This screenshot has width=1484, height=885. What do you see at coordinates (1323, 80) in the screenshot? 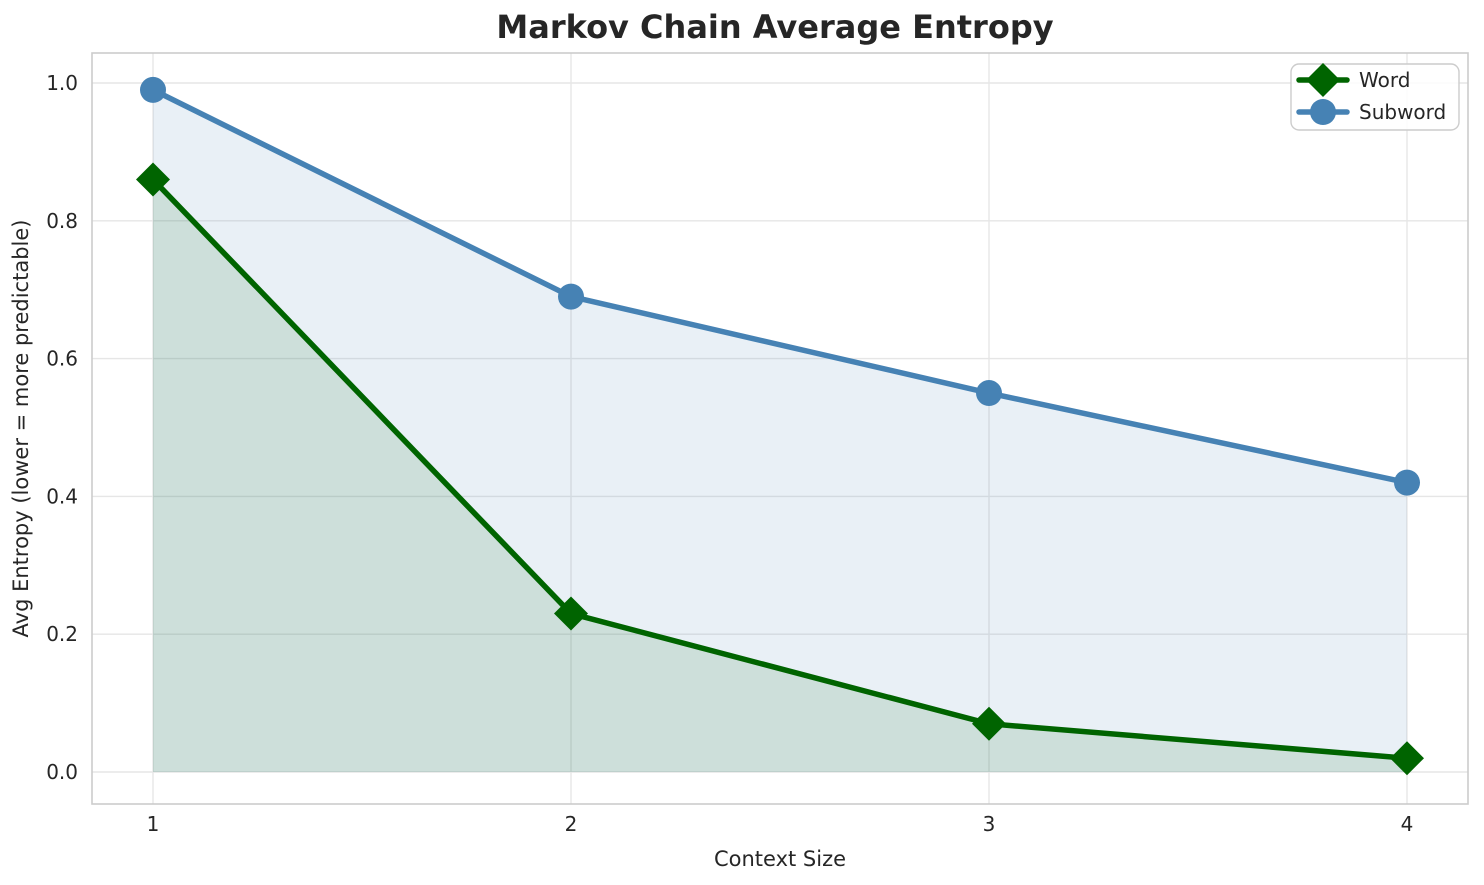
I see `legend-diamond-marker-icon` at bounding box center [1323, 80].